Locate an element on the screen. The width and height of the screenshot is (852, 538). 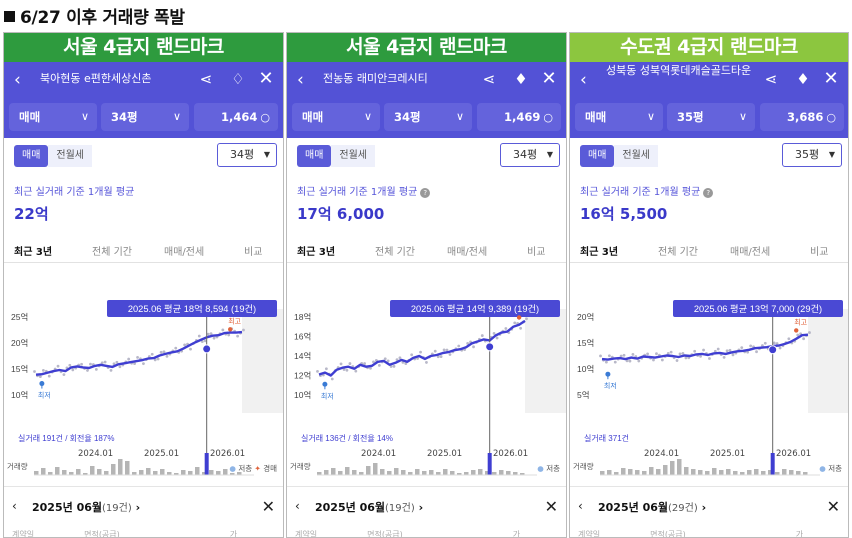
household-count-search: 1,469 ○ is located at coordinates (519, 117).